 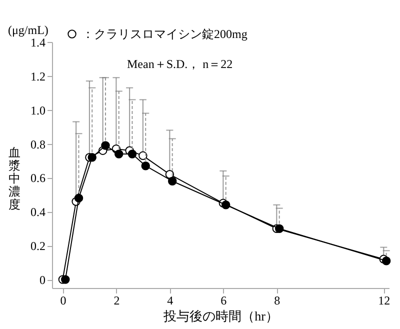 I want to click on x-axis-title: 投与後の時間（hr）, so click(x=220, y=316).